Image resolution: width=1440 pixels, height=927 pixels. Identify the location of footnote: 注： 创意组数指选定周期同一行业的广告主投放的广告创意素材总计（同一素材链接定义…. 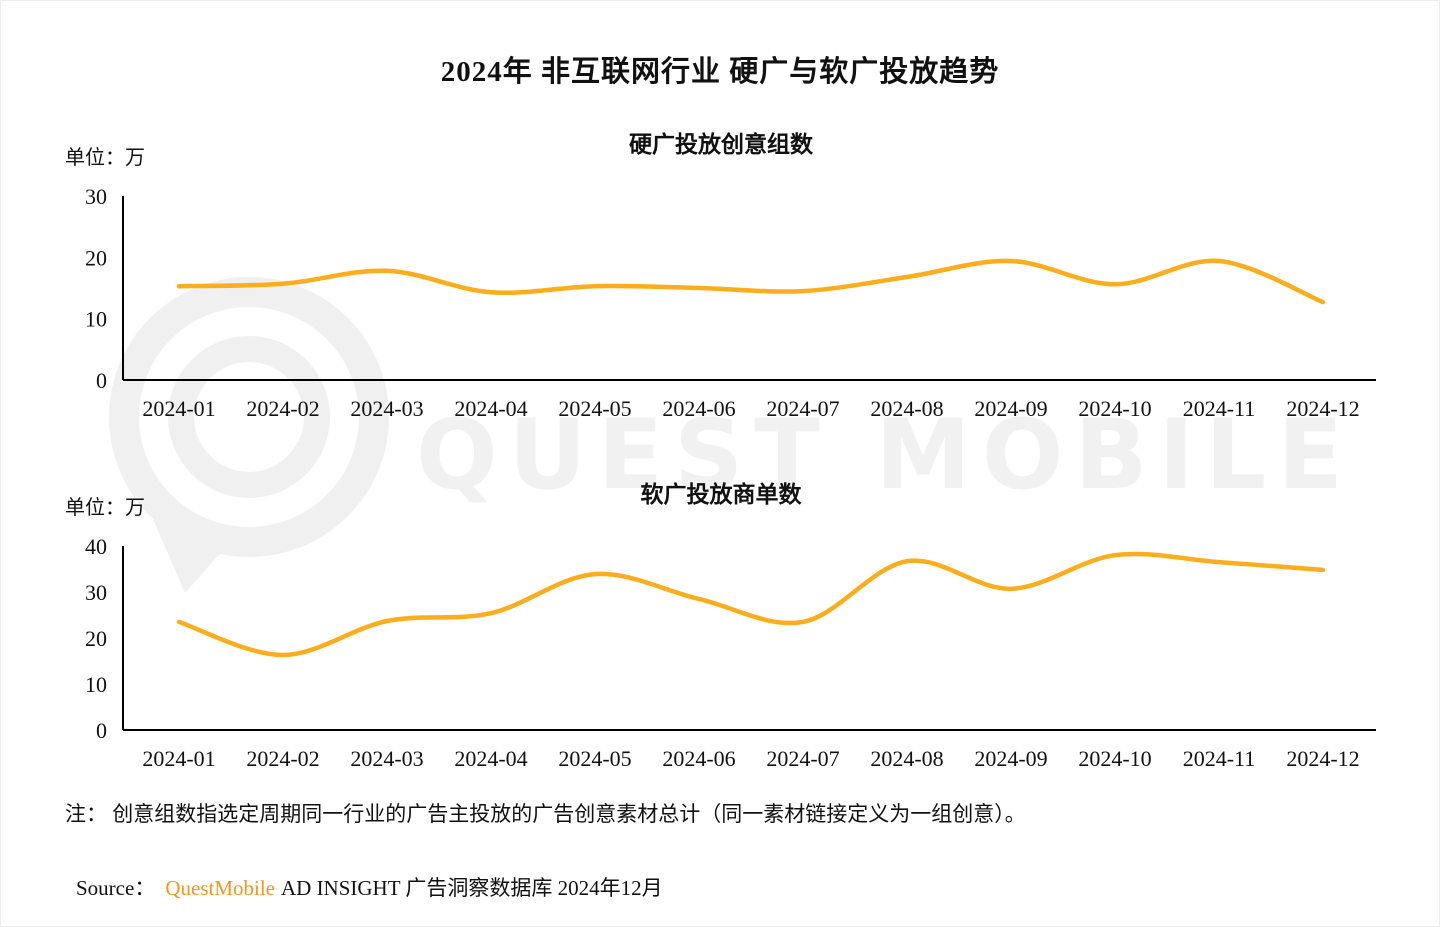
(545, 814).